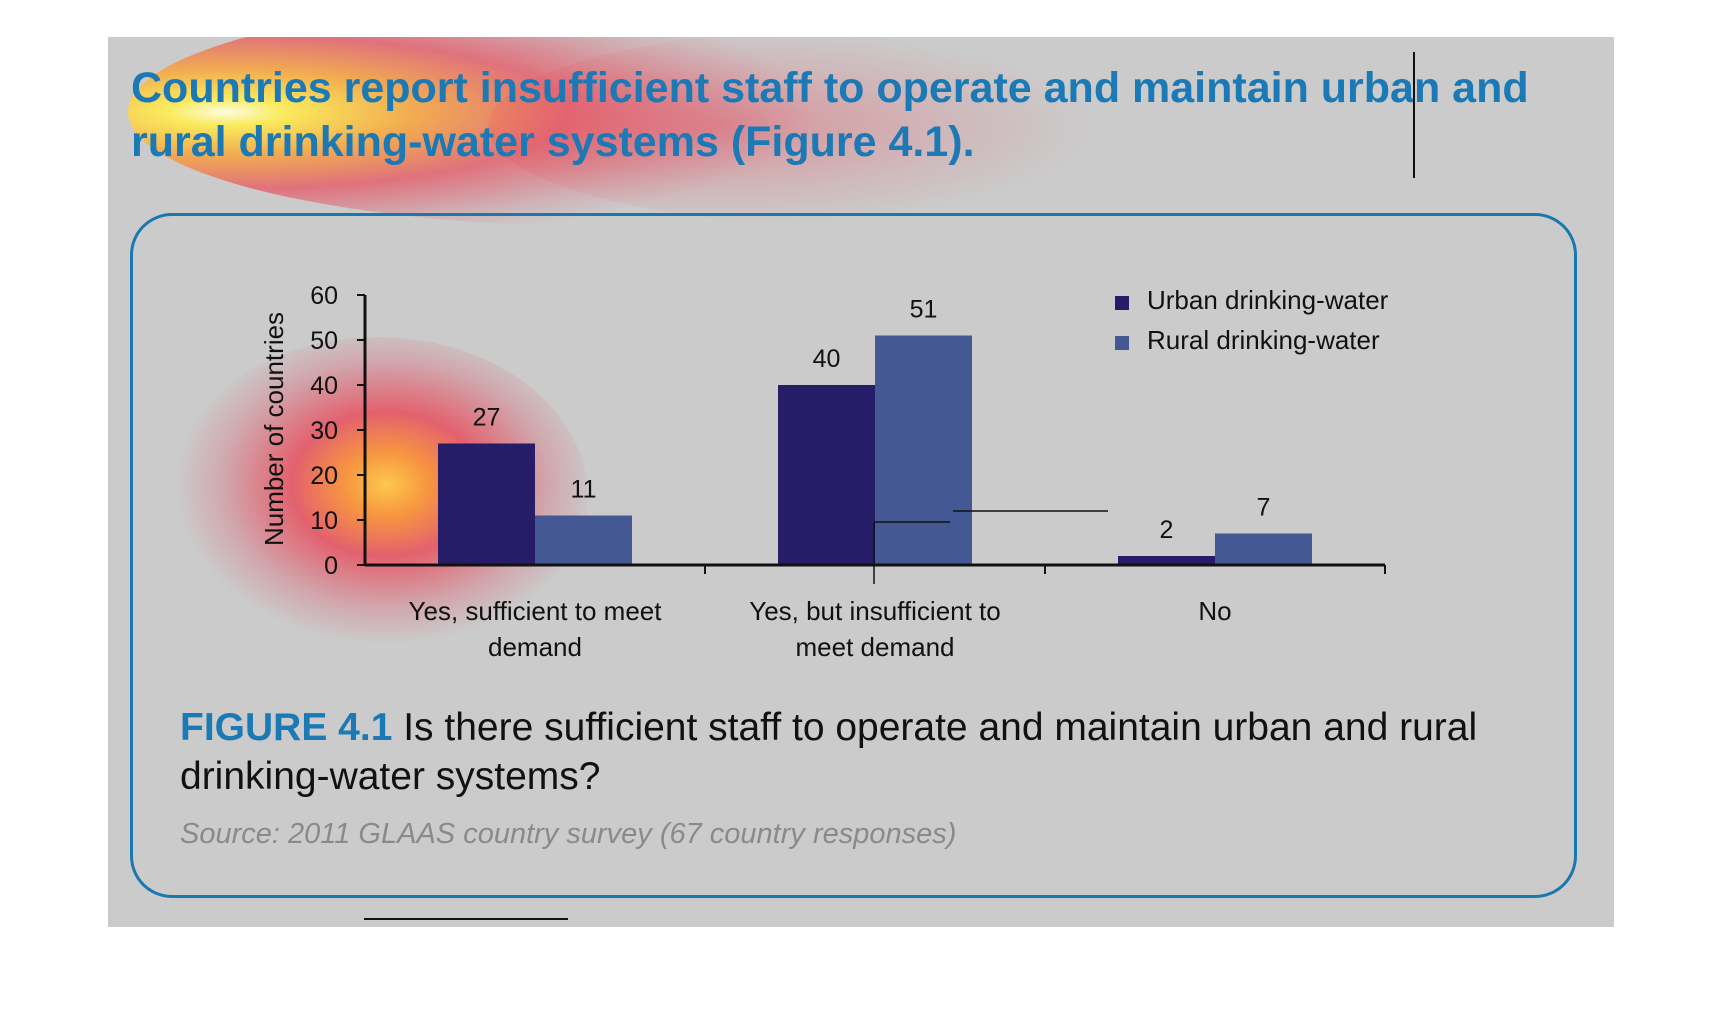 The height and width of the screenshot is (1016, 1714). What do you see at coordinates (324, 341) in the screenshot?
I see `y-tick-label: 50` at bounding box center [324, 341].